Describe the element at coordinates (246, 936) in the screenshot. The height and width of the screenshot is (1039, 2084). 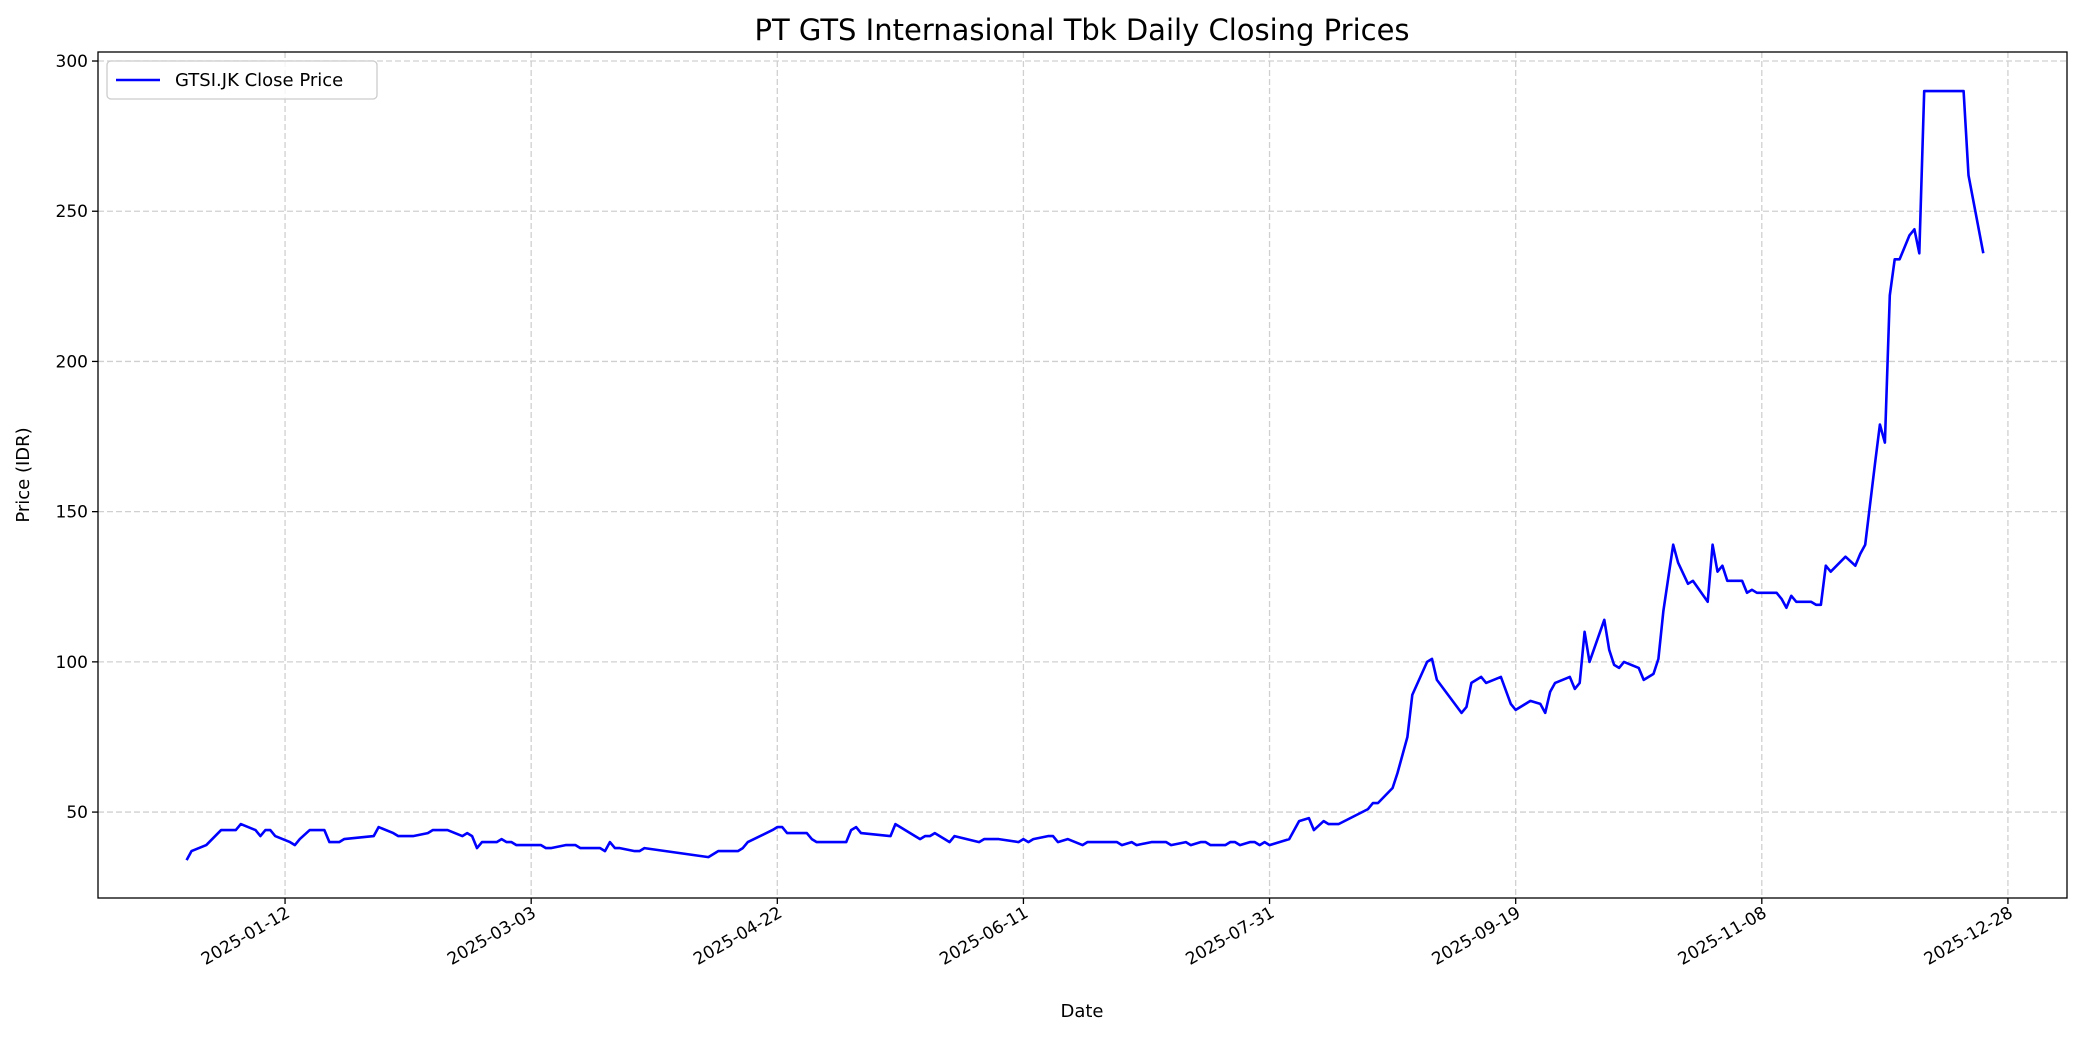
I see `x-tick-label: 2025-01-12` at that location.